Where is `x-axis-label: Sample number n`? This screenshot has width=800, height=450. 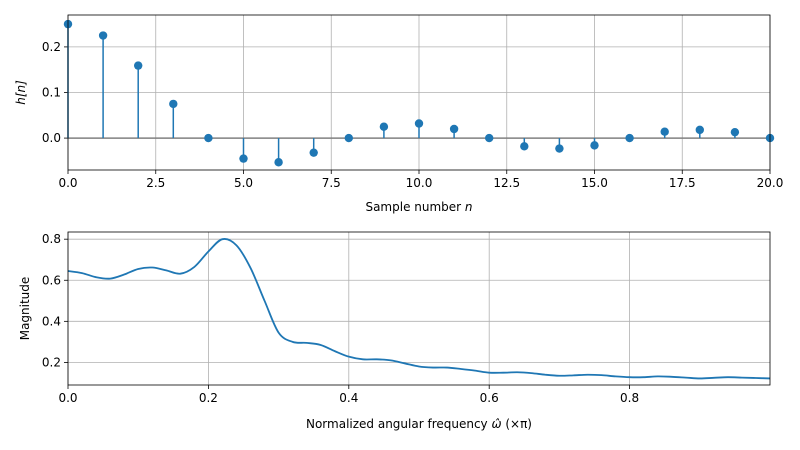
x-axis-label: Sample number n is located at coordinates (418, 207).